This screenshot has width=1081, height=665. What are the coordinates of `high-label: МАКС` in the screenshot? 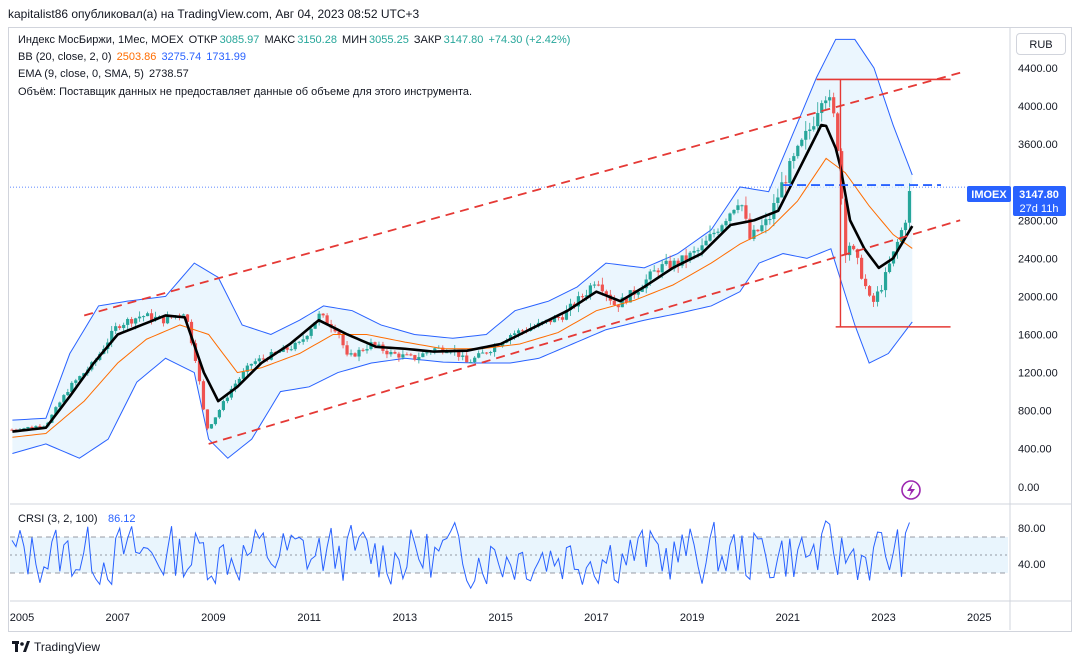 It's located at (280, 40).